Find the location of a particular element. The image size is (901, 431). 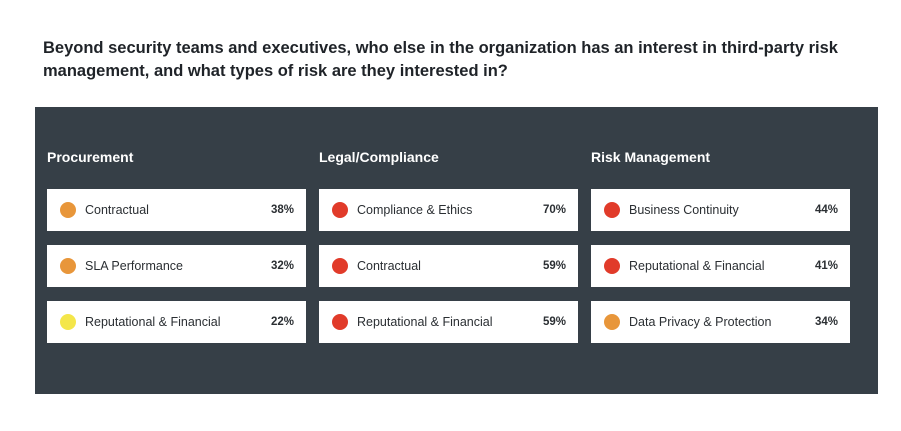

risk-percent: 38% is located at coordinates (282, 210).